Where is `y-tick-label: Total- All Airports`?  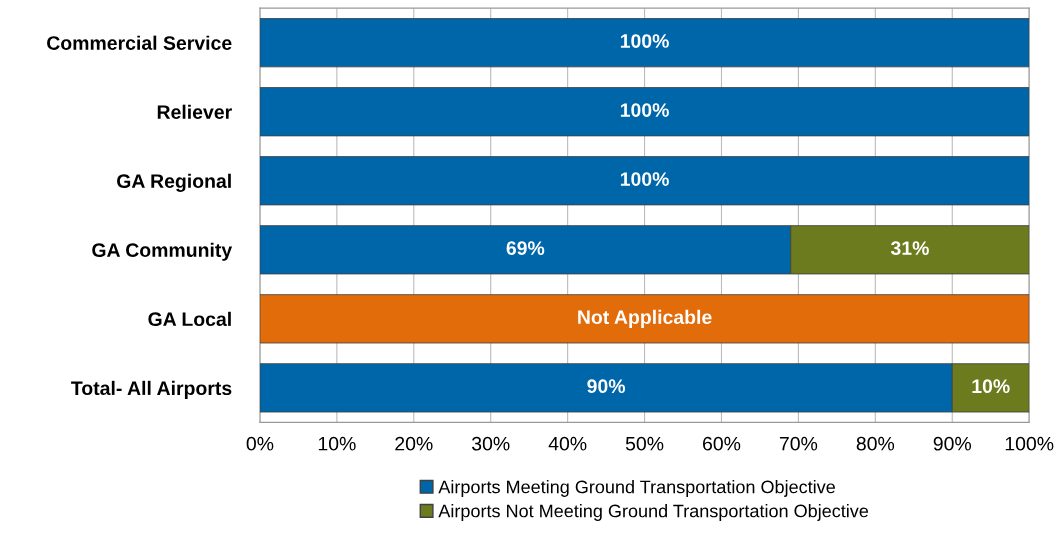 y-tick-label: Total- All Airports is located at coordinates (151, 389).